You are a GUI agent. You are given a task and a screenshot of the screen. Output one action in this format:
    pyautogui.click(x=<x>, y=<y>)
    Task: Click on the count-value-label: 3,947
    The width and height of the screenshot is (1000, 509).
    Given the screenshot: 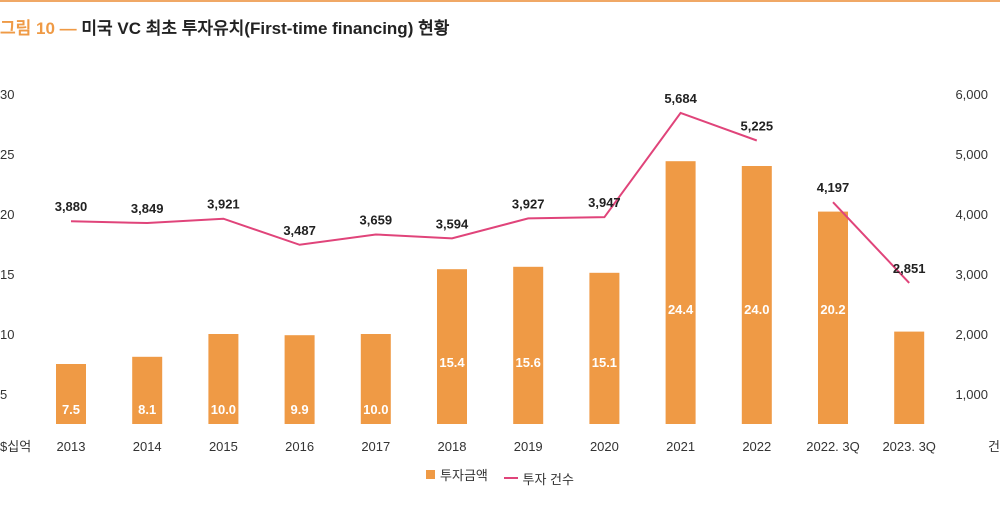 What is the action you would take?
    pyautogui.click(x=604, y=202)
    